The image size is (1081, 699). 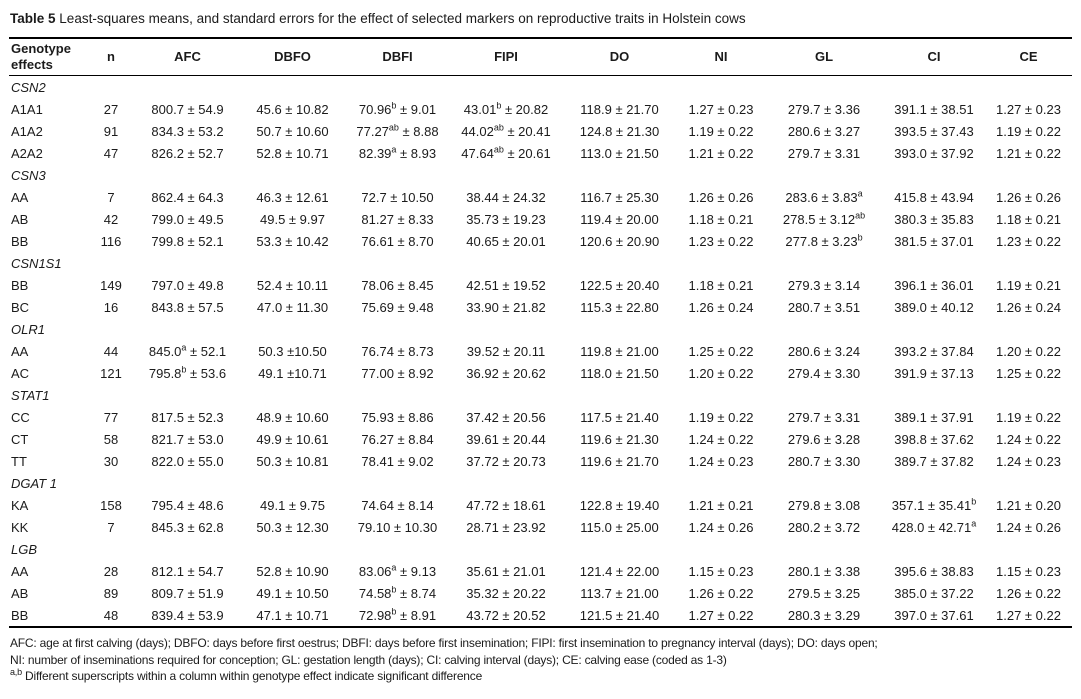 What do you see at coordinates (721, 505) in the screenshot?
I see `table-cell: 1.21 ± 0.21` at bounding box center [721, 505].